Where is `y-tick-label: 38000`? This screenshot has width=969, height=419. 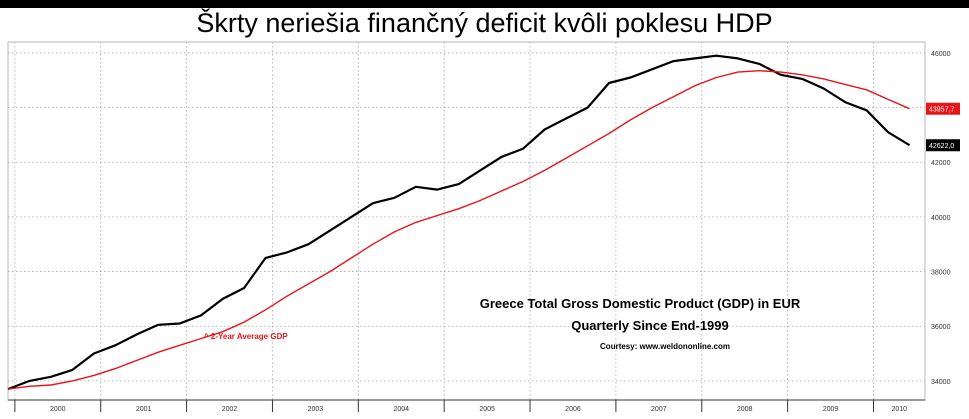 y-tick-label: 38000 is located at coordinates (941, 273).